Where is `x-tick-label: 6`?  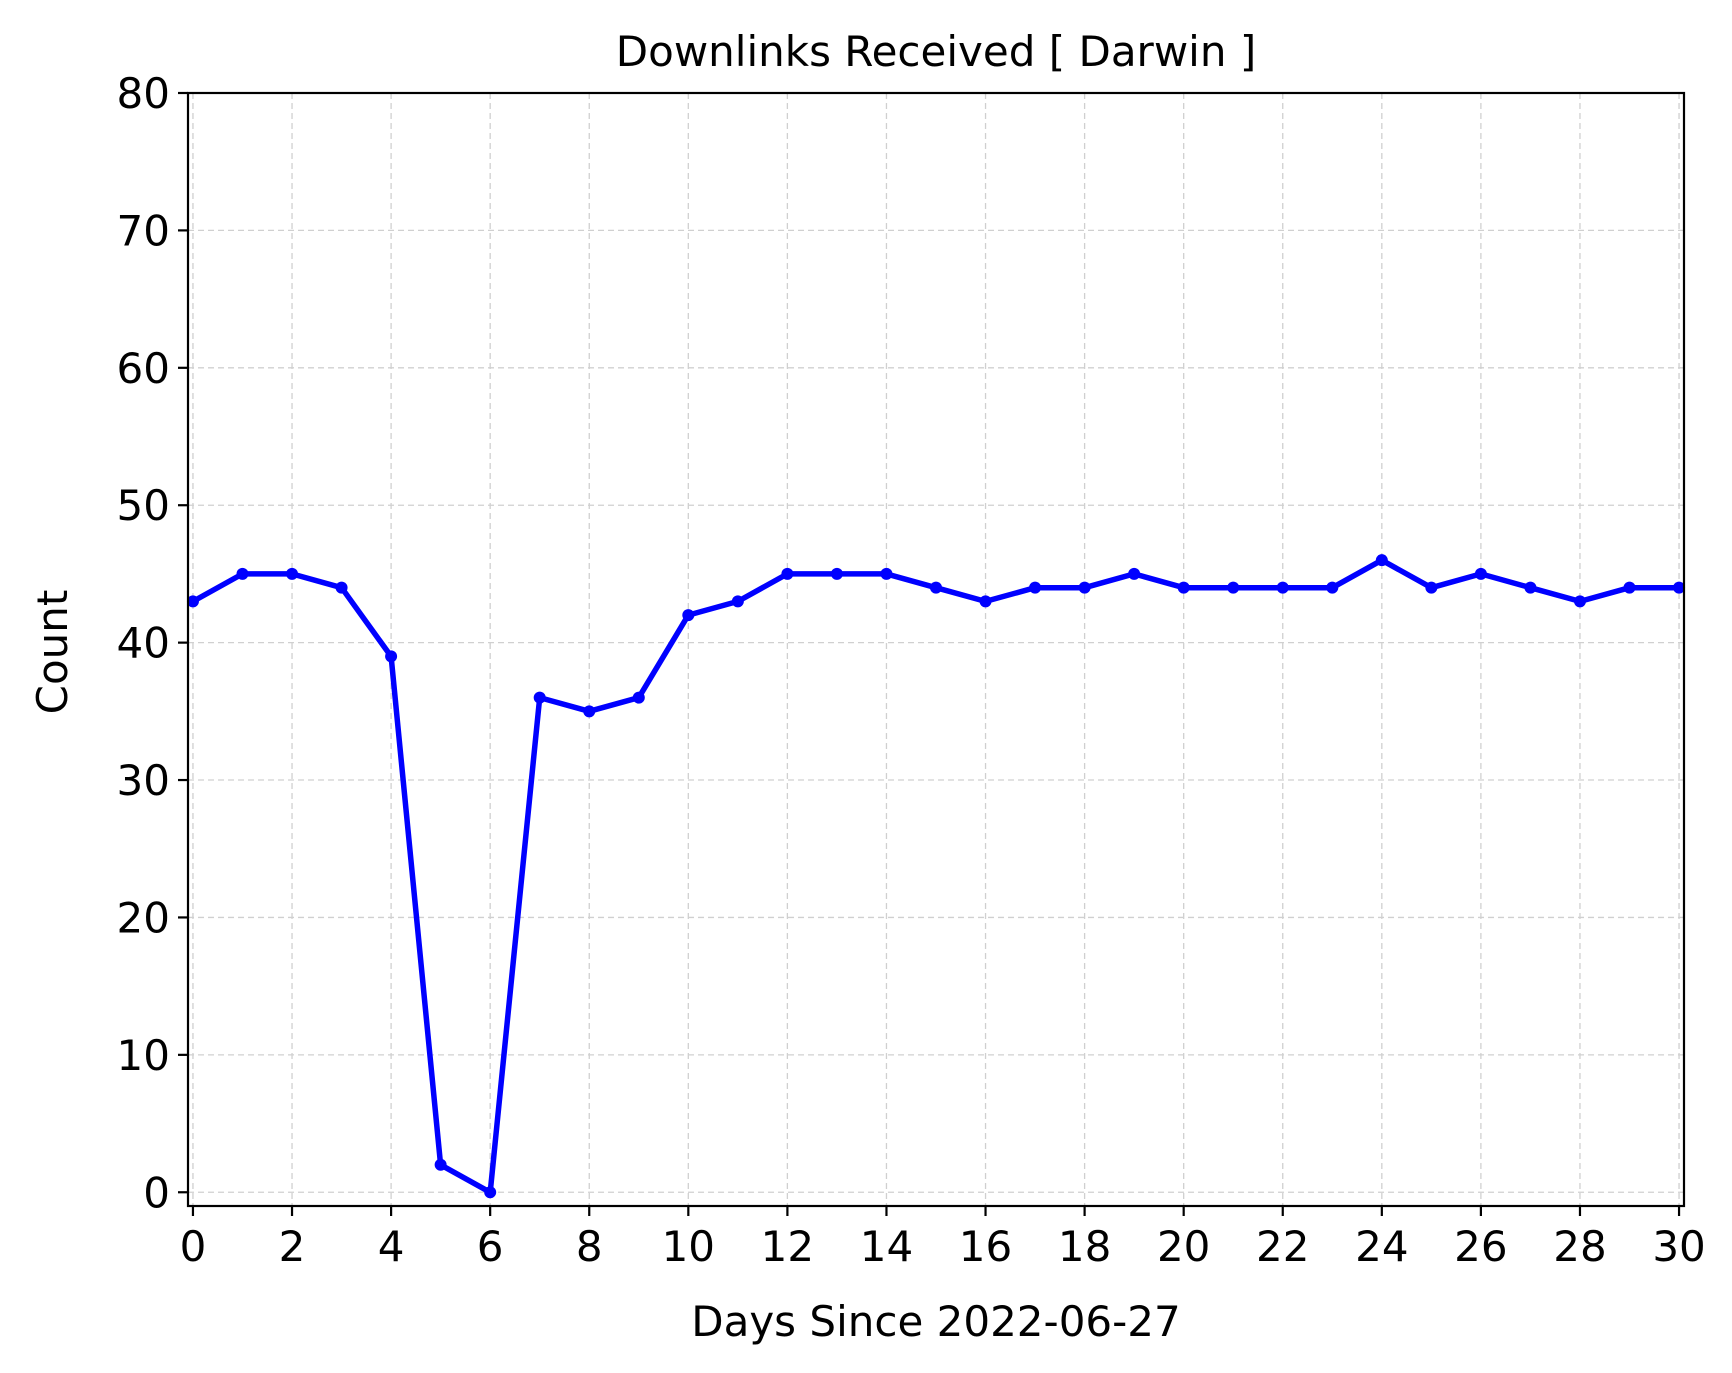 x-tick-label: 6 is located at coordinates (490, 1246).